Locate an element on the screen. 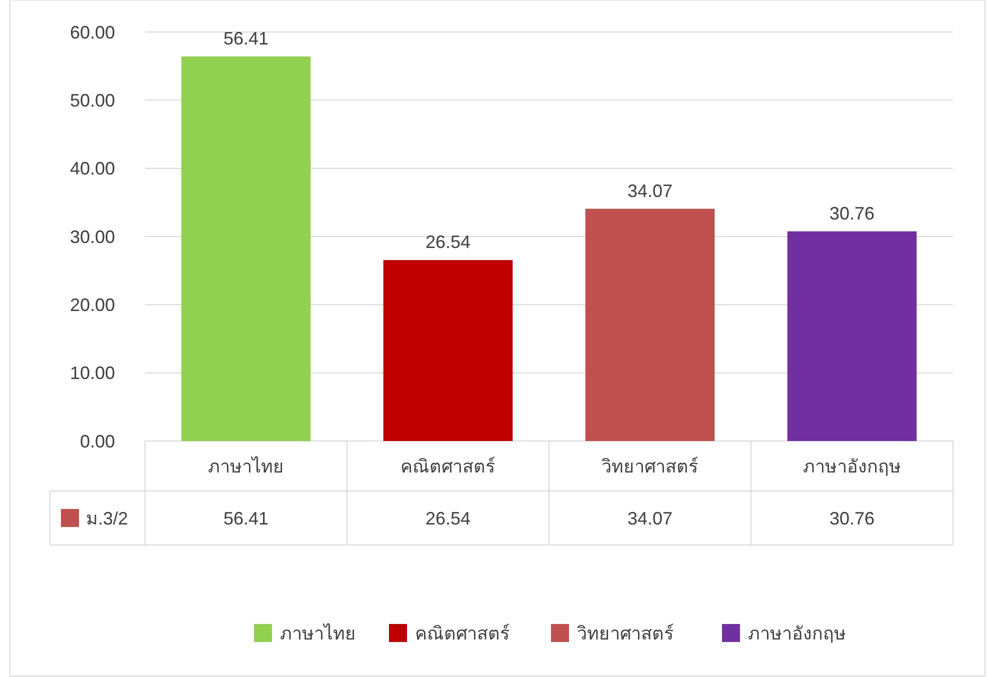 Image resolution: width=987 pixels, height=677 pixels. y-tick-label: 20.00 is located at coordinates (92, 304).